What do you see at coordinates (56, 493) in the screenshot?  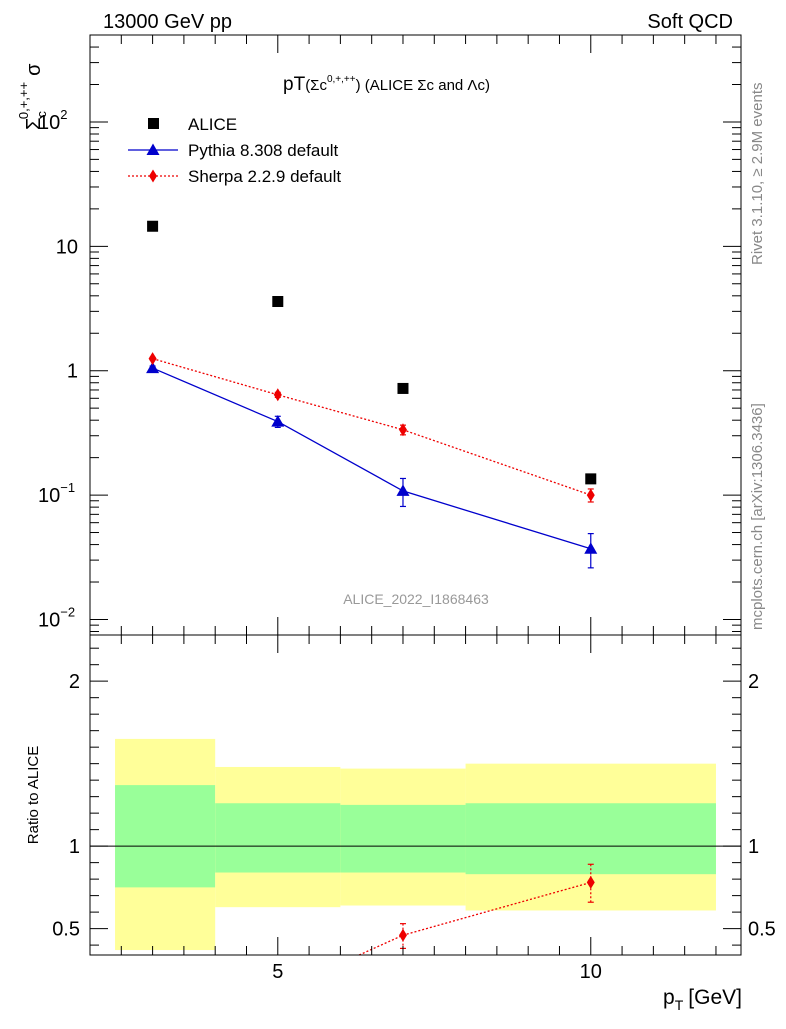 I see `main-y-tick-label: 10⁻¹` at bounding box center [56, 493].